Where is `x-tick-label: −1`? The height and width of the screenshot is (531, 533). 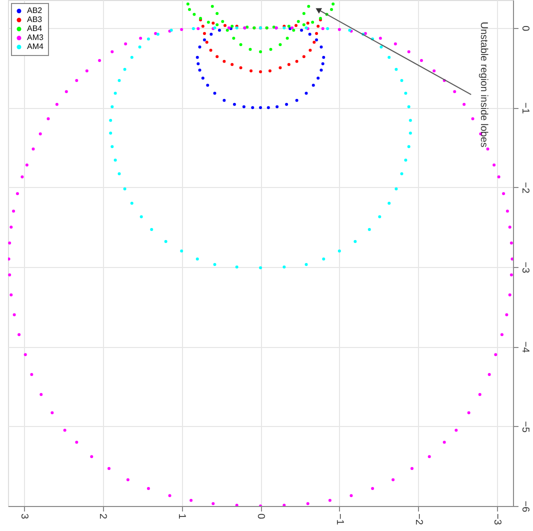
x-tick-label: −1 is located at coordinates (339, 520).